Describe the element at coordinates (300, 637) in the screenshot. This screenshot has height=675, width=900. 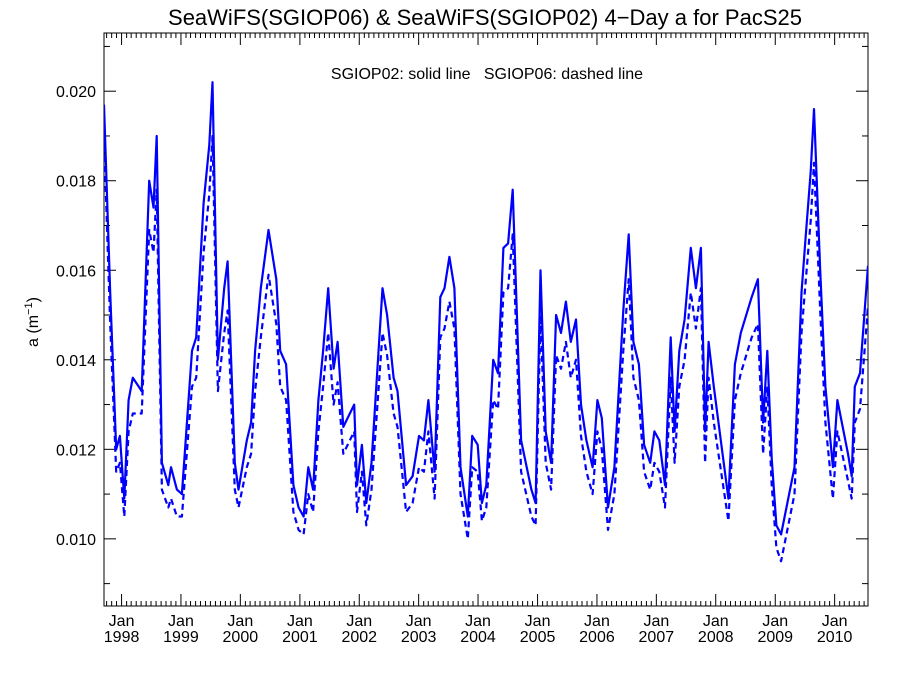
I see `x-tick-year-label: 2001` at that location.